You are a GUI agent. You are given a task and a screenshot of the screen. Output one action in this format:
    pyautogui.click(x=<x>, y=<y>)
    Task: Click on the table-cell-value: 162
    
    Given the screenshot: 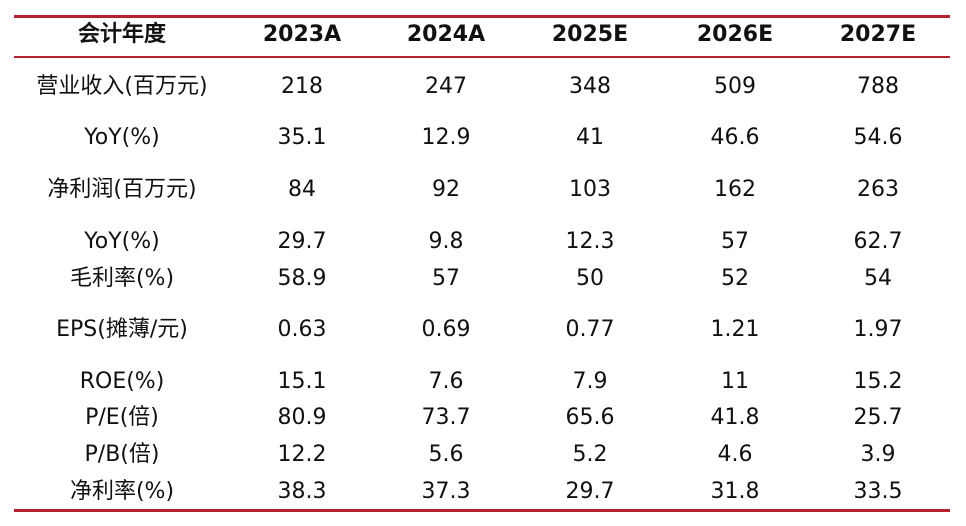 What is the action you would take?
    pyautogui.click(x=735, y=189)
    